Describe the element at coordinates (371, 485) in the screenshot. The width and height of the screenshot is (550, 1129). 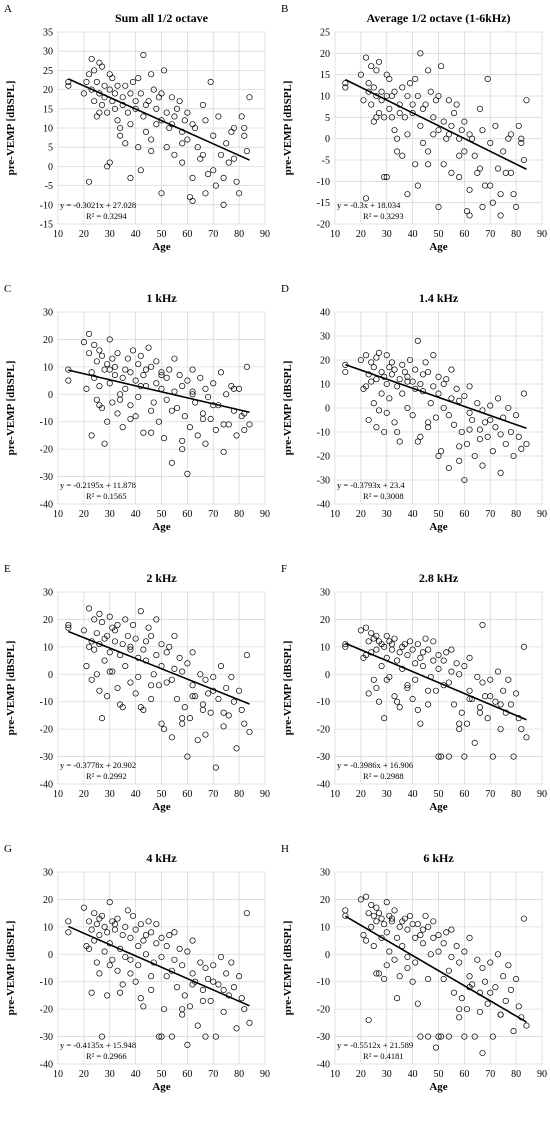
I see `trend-equation-d: y = -0.3793x + 23.4` at that location.